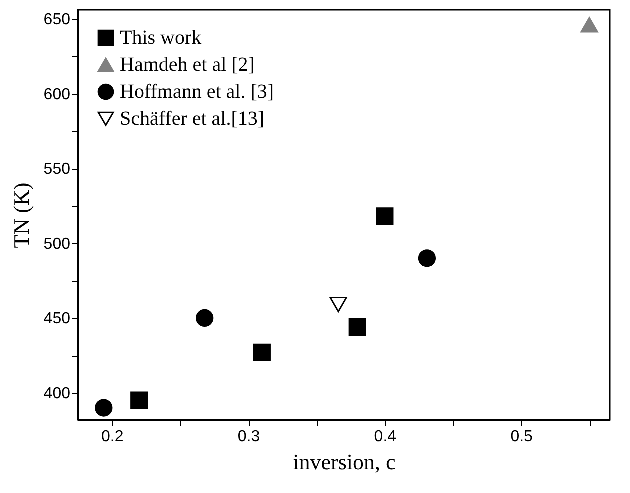  Describe the element at coordinates (249, 437) in the screenshot. I see `x-tick-label: 0.3` at that location.